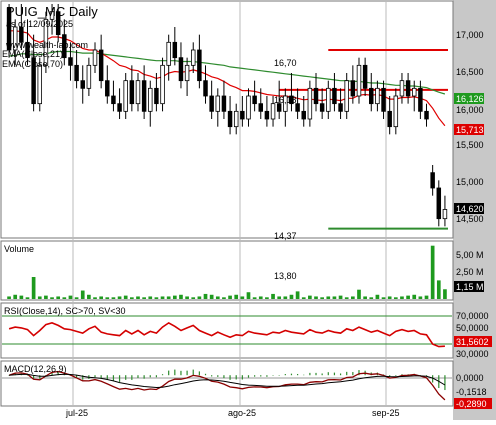 The height and width of the screenshot is (425, 496). What do you see at coordinates (470, 378) in the screenshot?
I see `macd-tick: 0,0000` at bounding box center [470, 378].